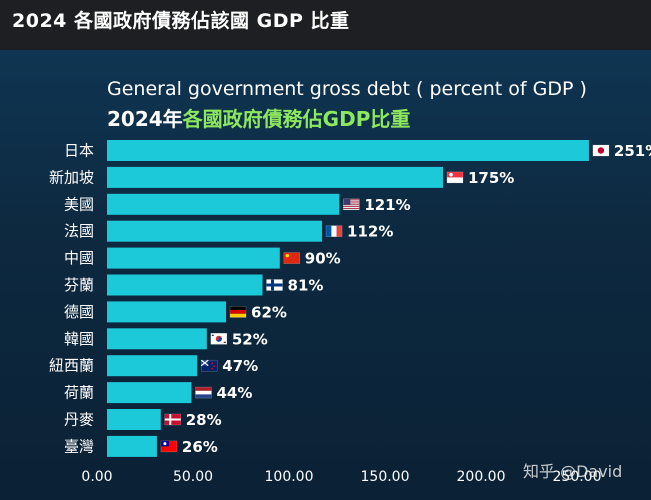 This screenshot has height=500, width=651. Describe the element at coordinates (79, 204) in the screenshot. I see `category-label: 美國` at that location.